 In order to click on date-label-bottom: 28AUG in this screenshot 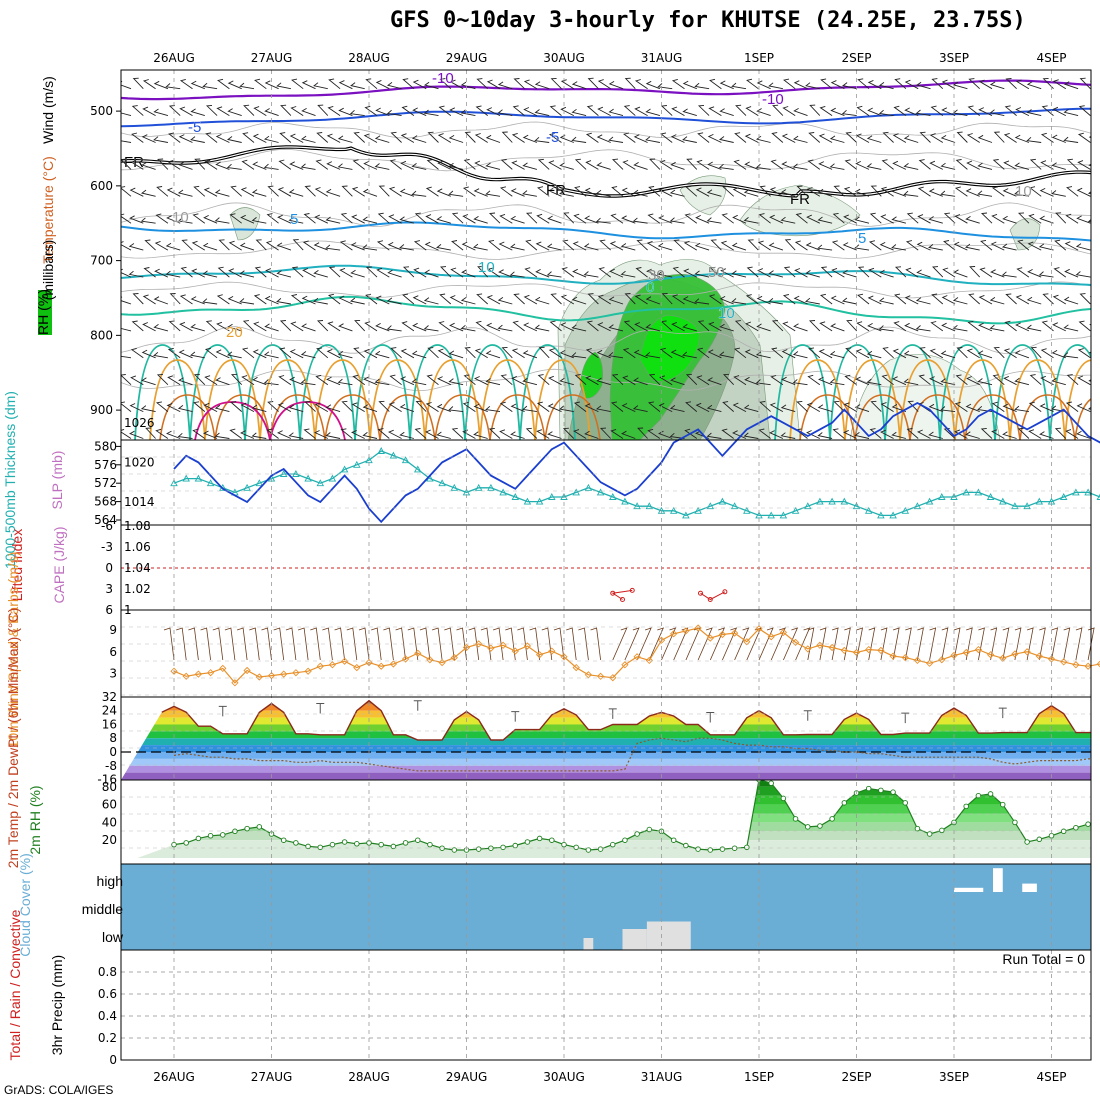, I will do `click(369, 1077)`.